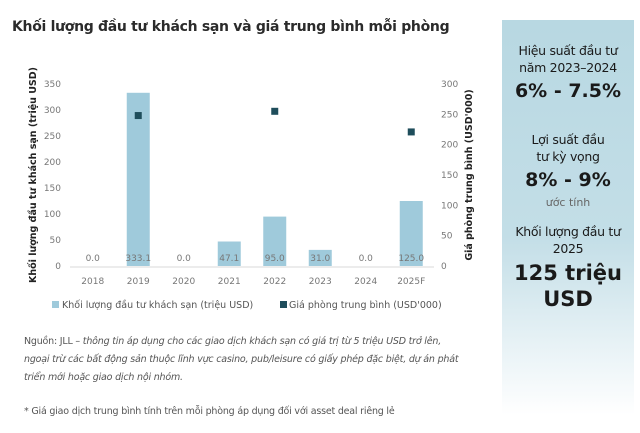 The image size is (640, 433). Describe the element at coordinates (365, 305) in the screenshot. I see `legend-label-price: Giá phòng trung bình (USD'000)` at that location.